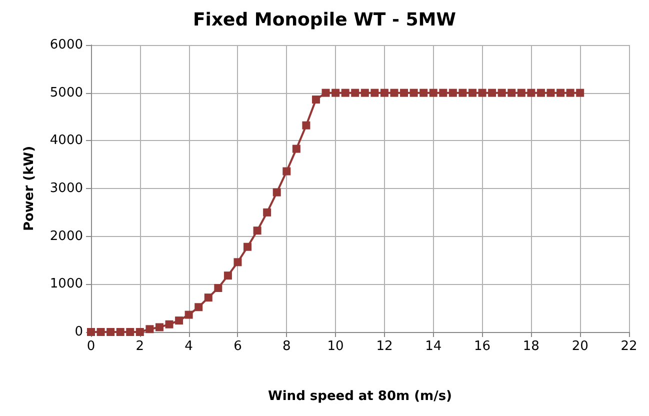  Describe the element at coordinates (433, 346) in the screenshot. I see `x-tick-label: 14` at that location.